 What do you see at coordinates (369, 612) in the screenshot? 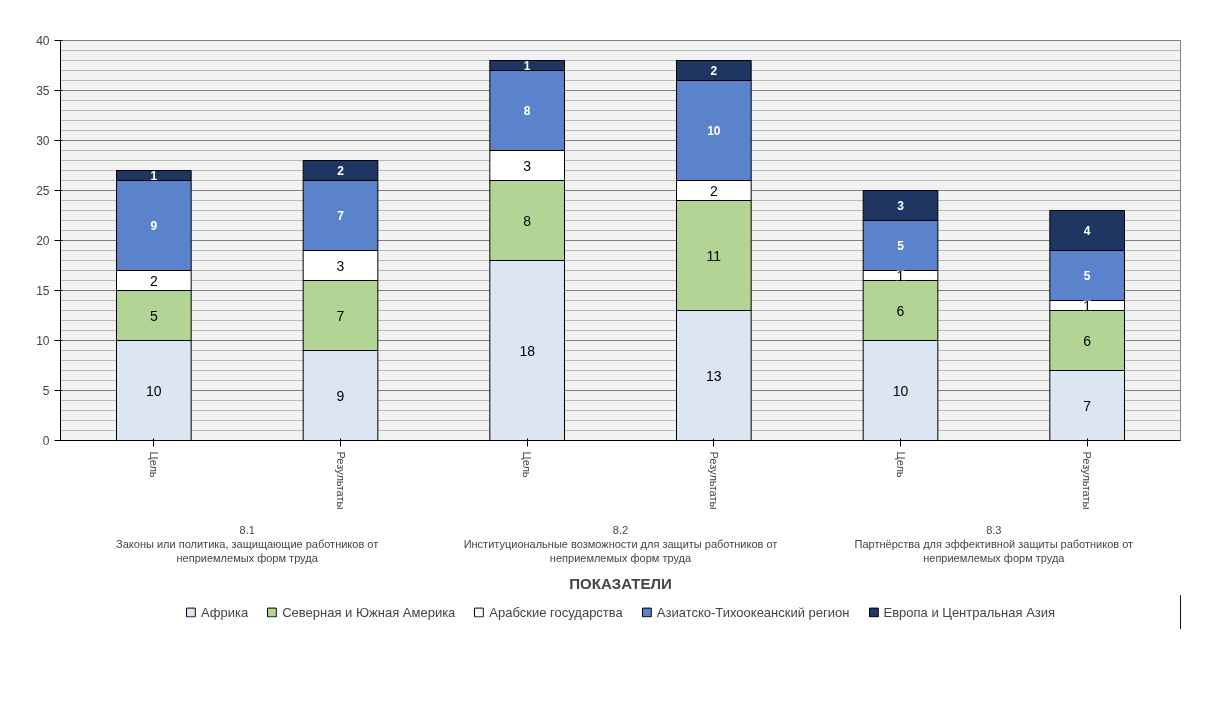
I see `legend-label: Северная и Южная Америка` at bounding box center [369, 612].